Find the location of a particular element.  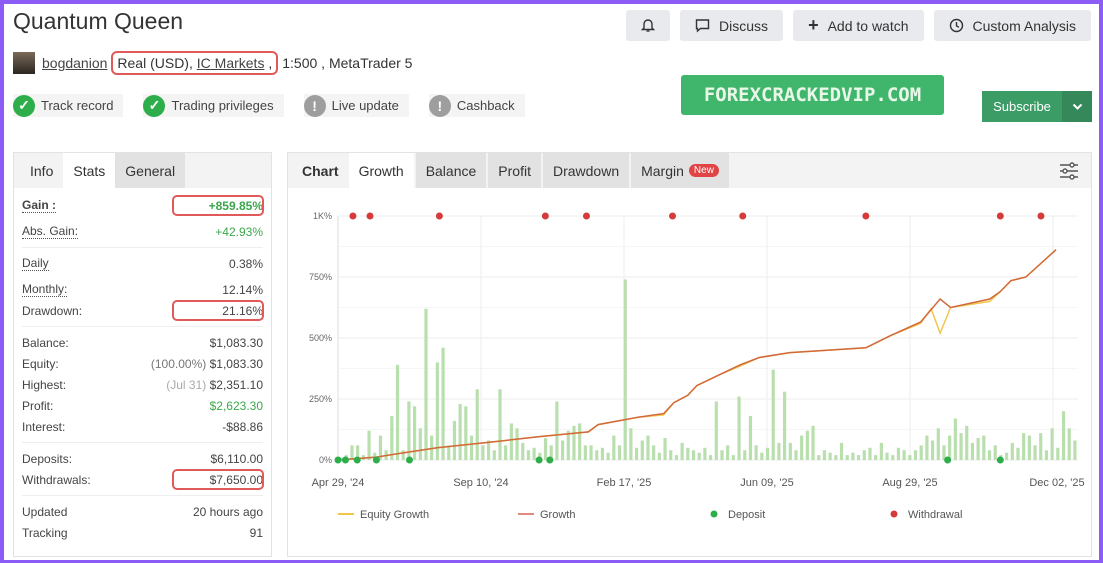

legend-swatch is located at coordinates (894, 514).